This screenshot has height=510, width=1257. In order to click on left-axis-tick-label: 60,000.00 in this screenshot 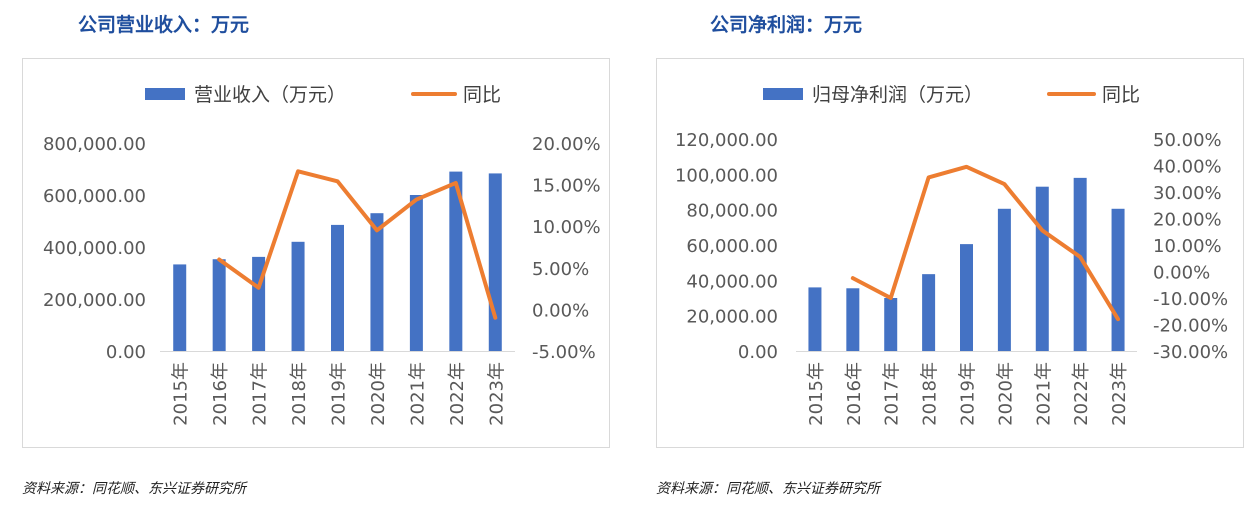, I will do `click(732, 246)`.